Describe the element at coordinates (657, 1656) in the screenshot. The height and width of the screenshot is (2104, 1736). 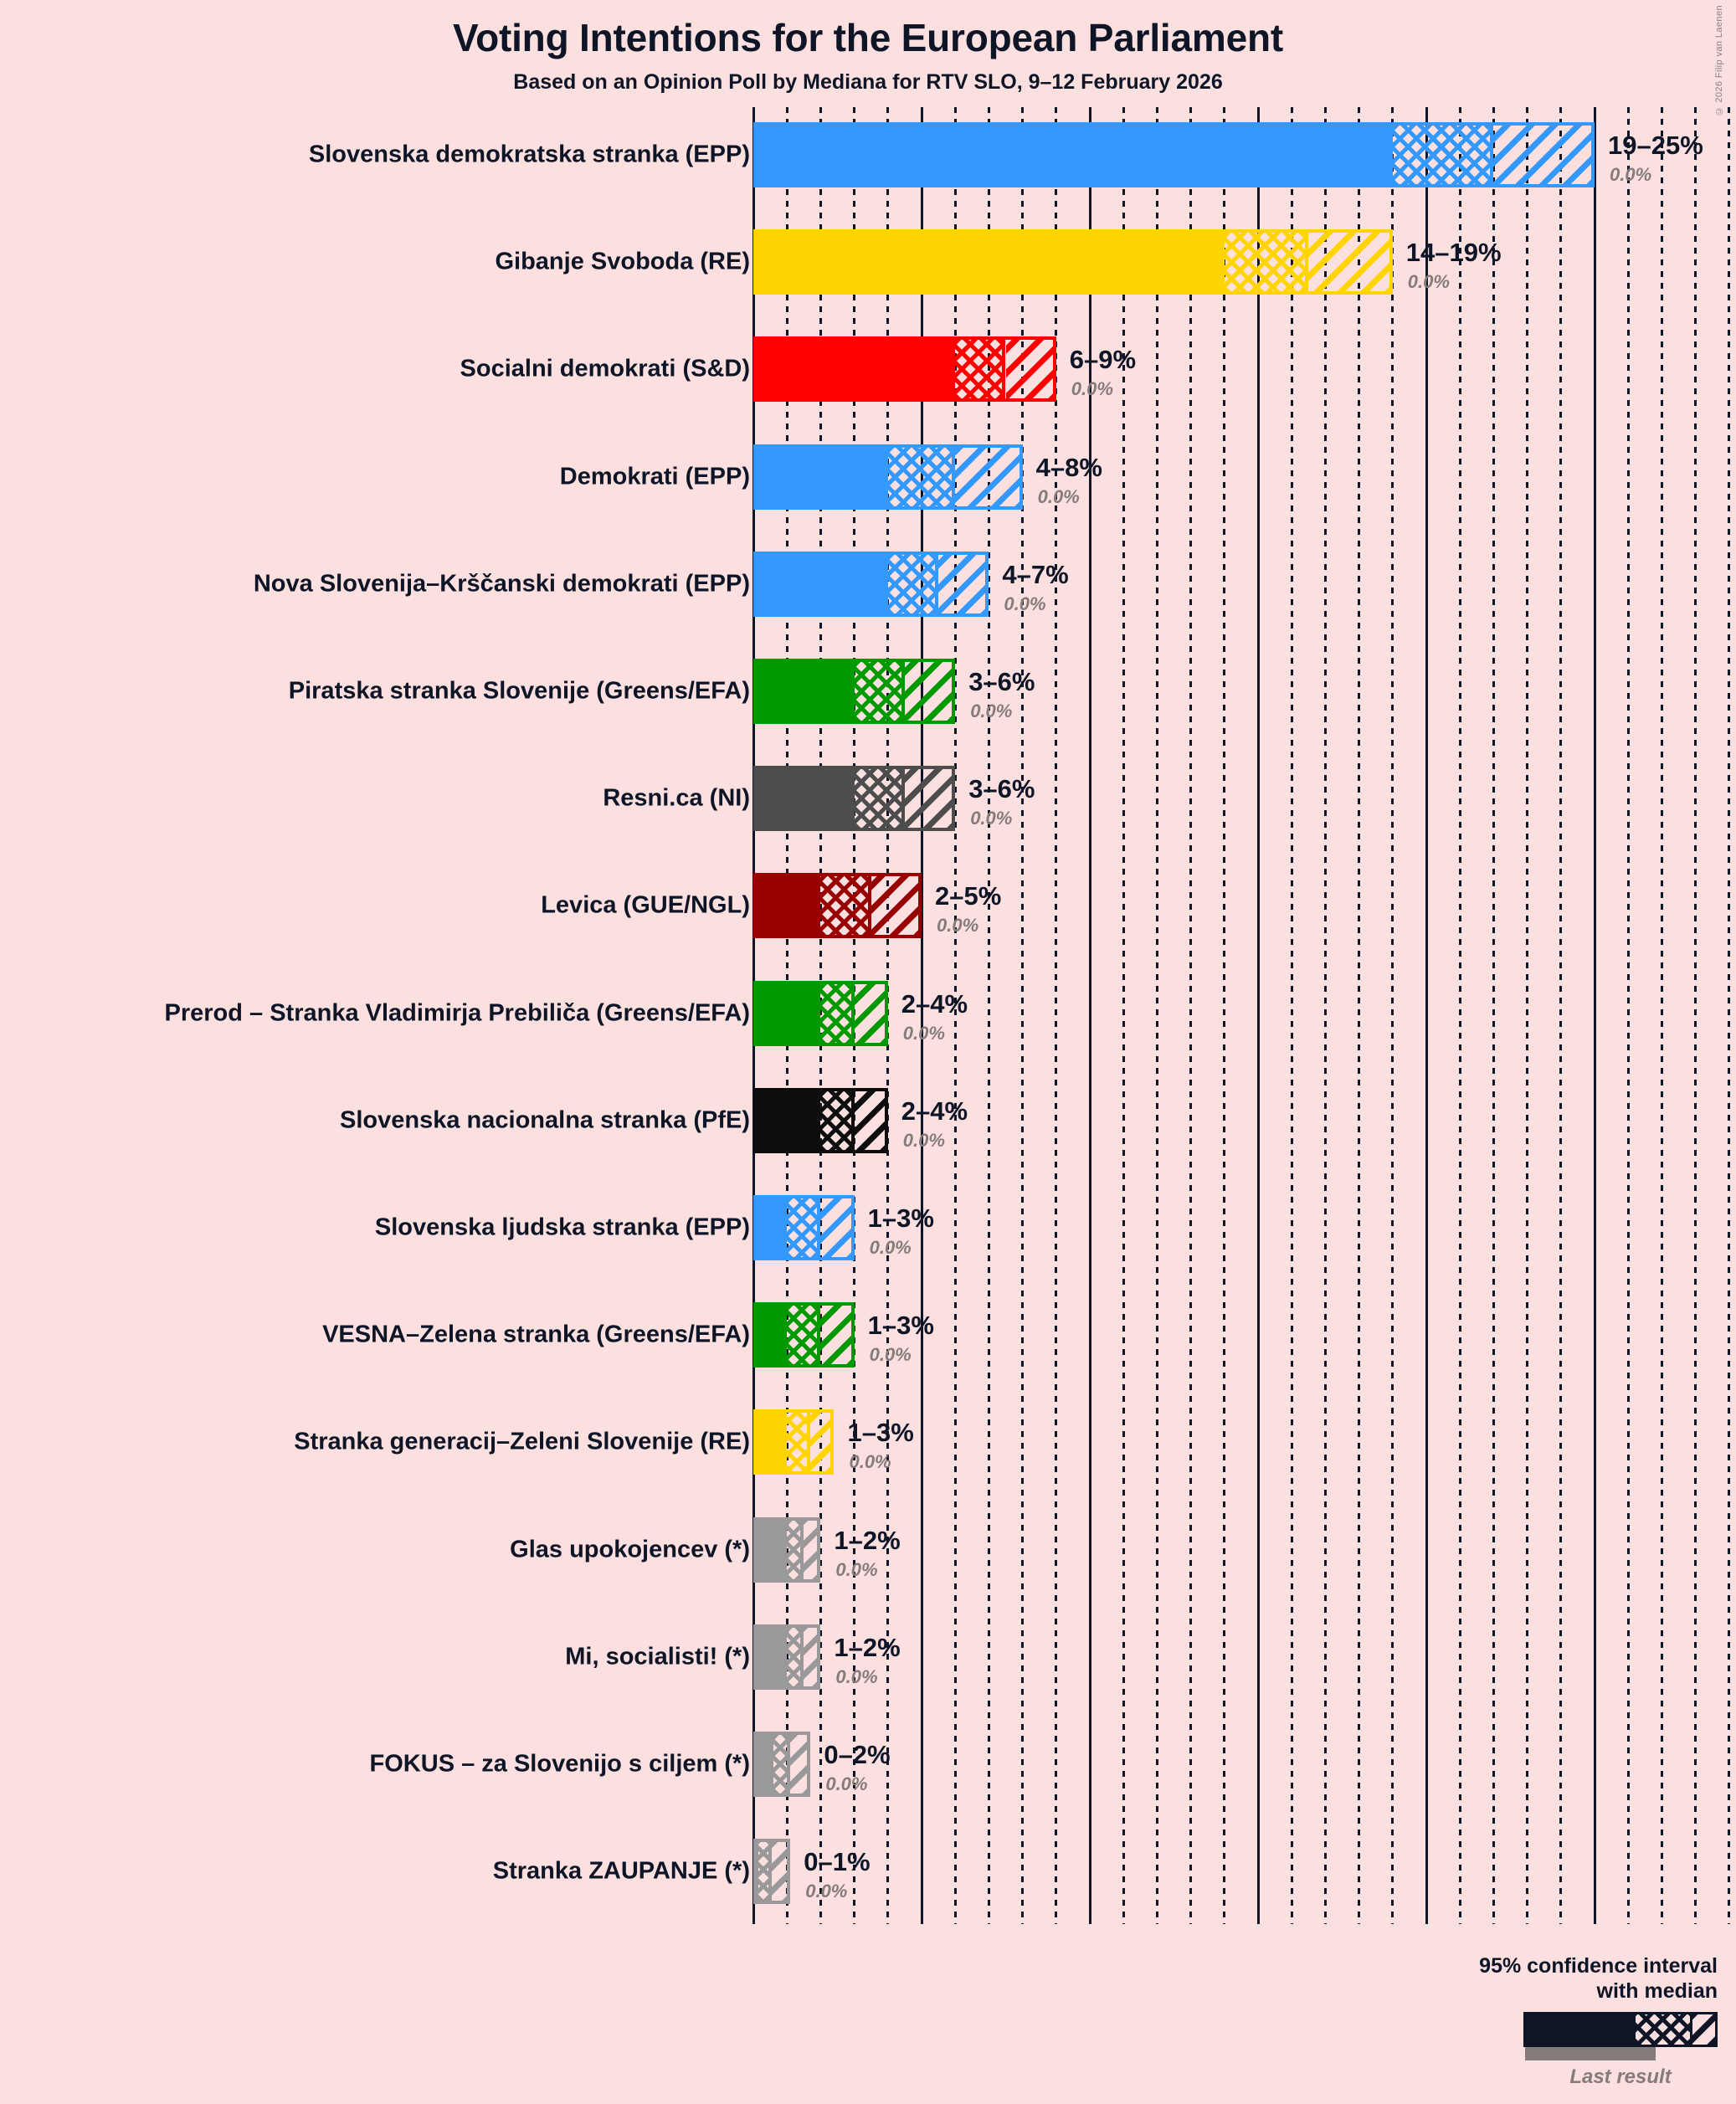
I see `party-label: Mi, socialisti! (*)` at that location.